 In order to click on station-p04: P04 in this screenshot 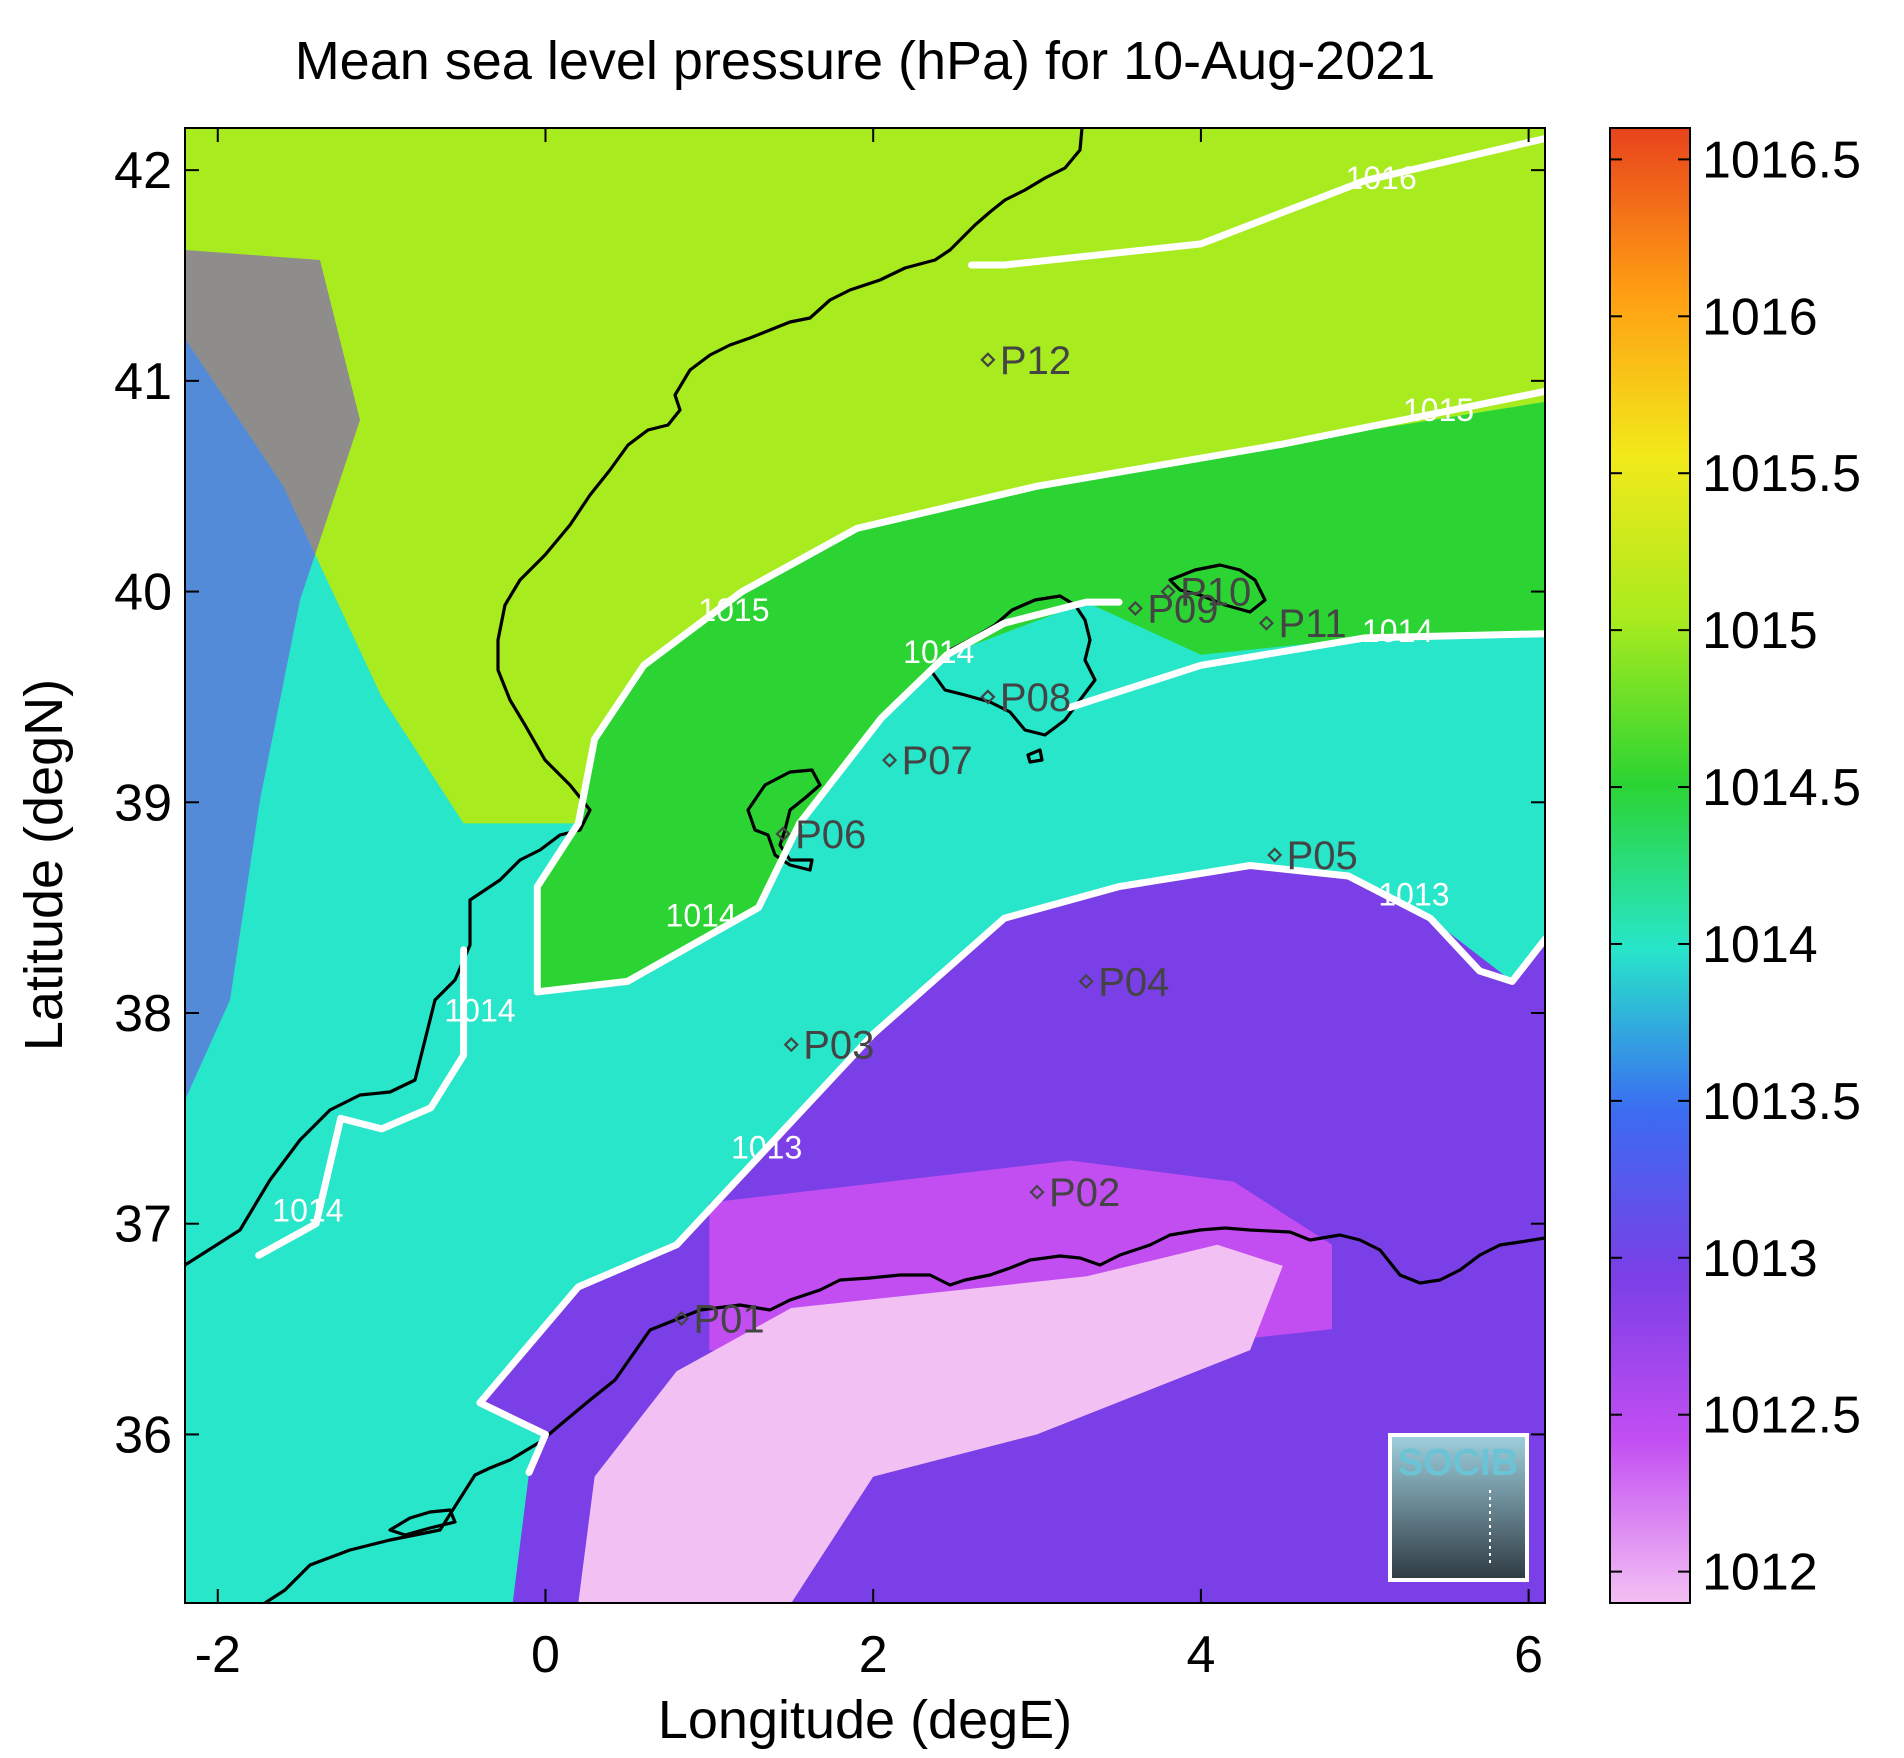, I will do `click(1123, 982)`.